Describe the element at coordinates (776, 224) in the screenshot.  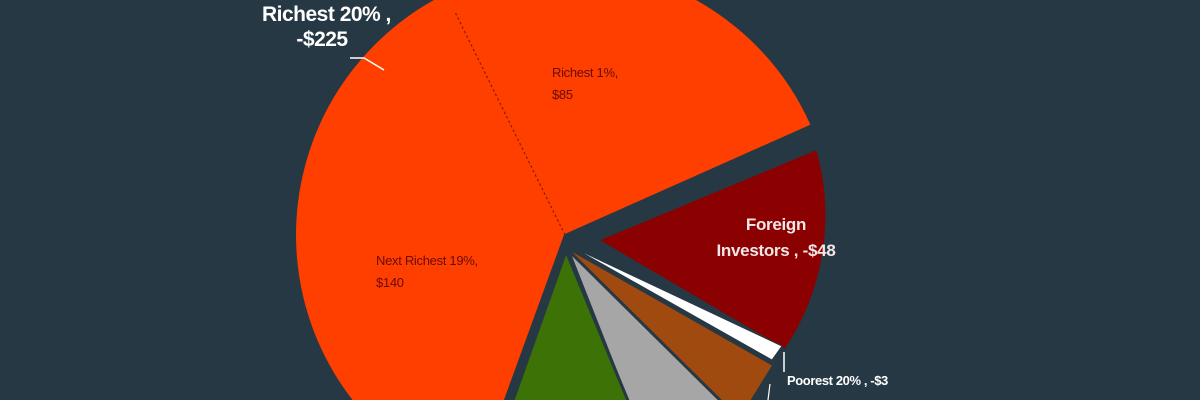
I see `label-foreign-investors-line1: Foreign` at that location.